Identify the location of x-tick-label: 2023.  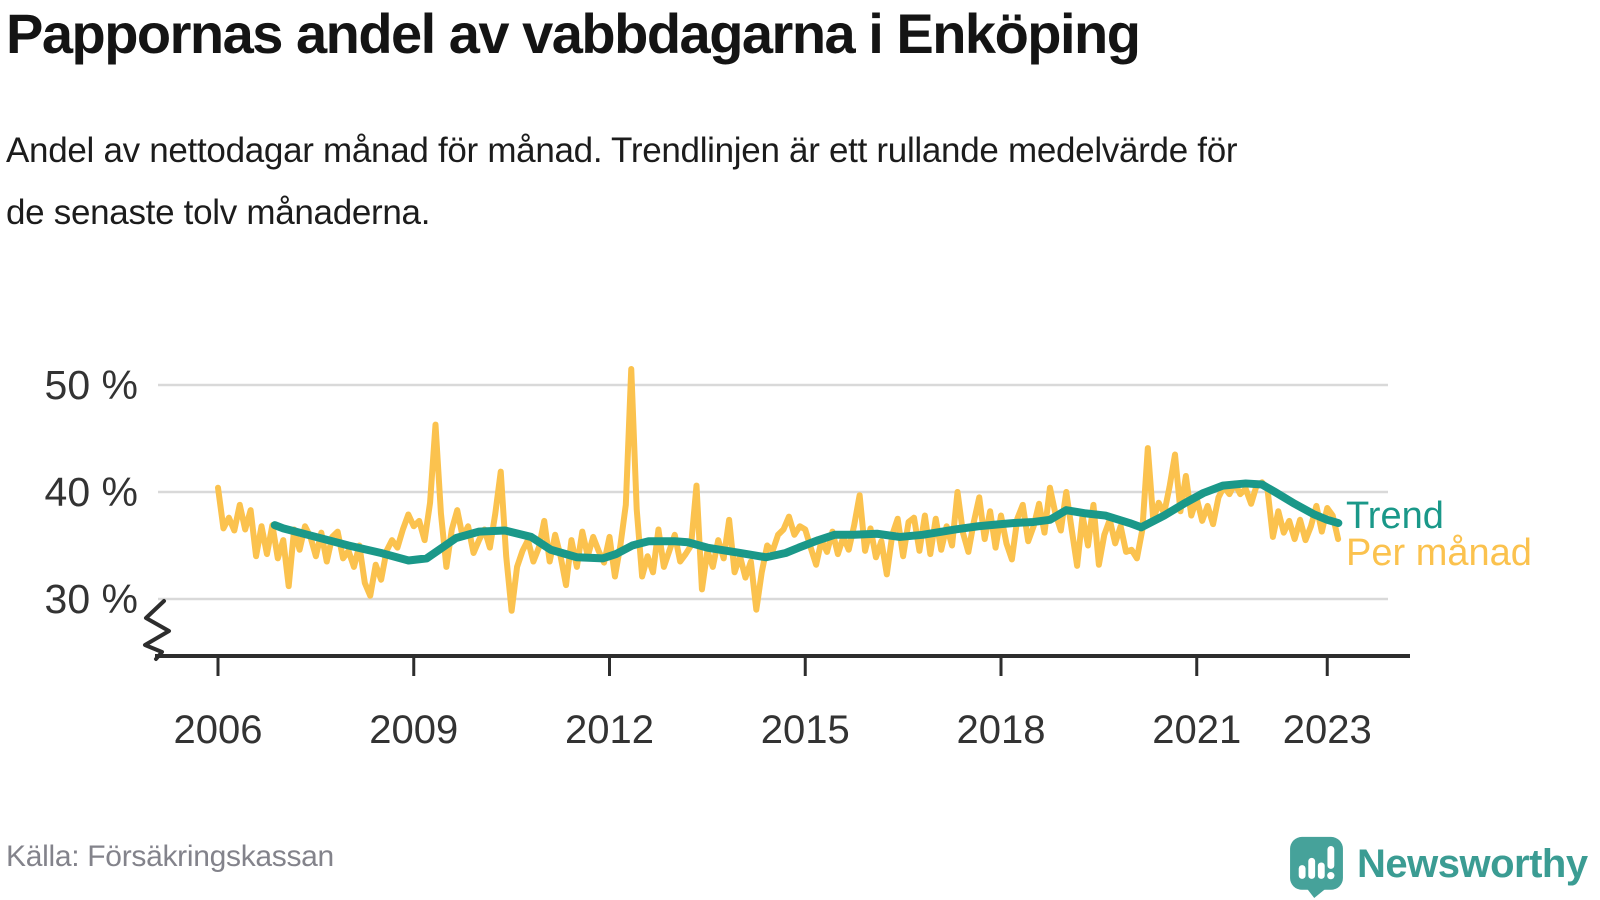
(1327, 730).